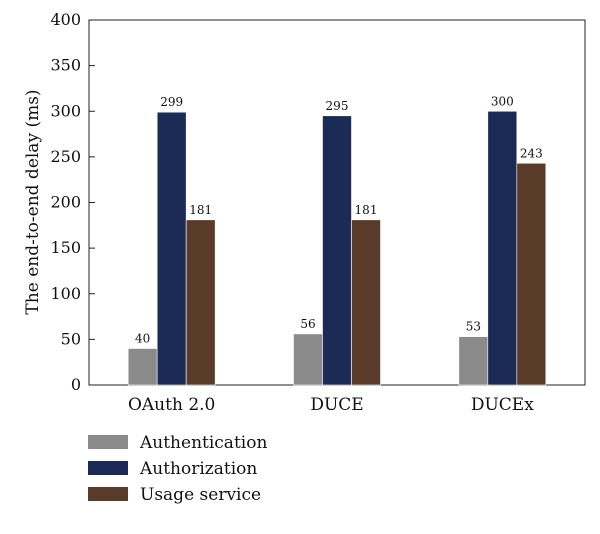  Describe the element at coordinates (502, 405) in the screenshot. I see `x-tick-label: DUCEx` at that location.